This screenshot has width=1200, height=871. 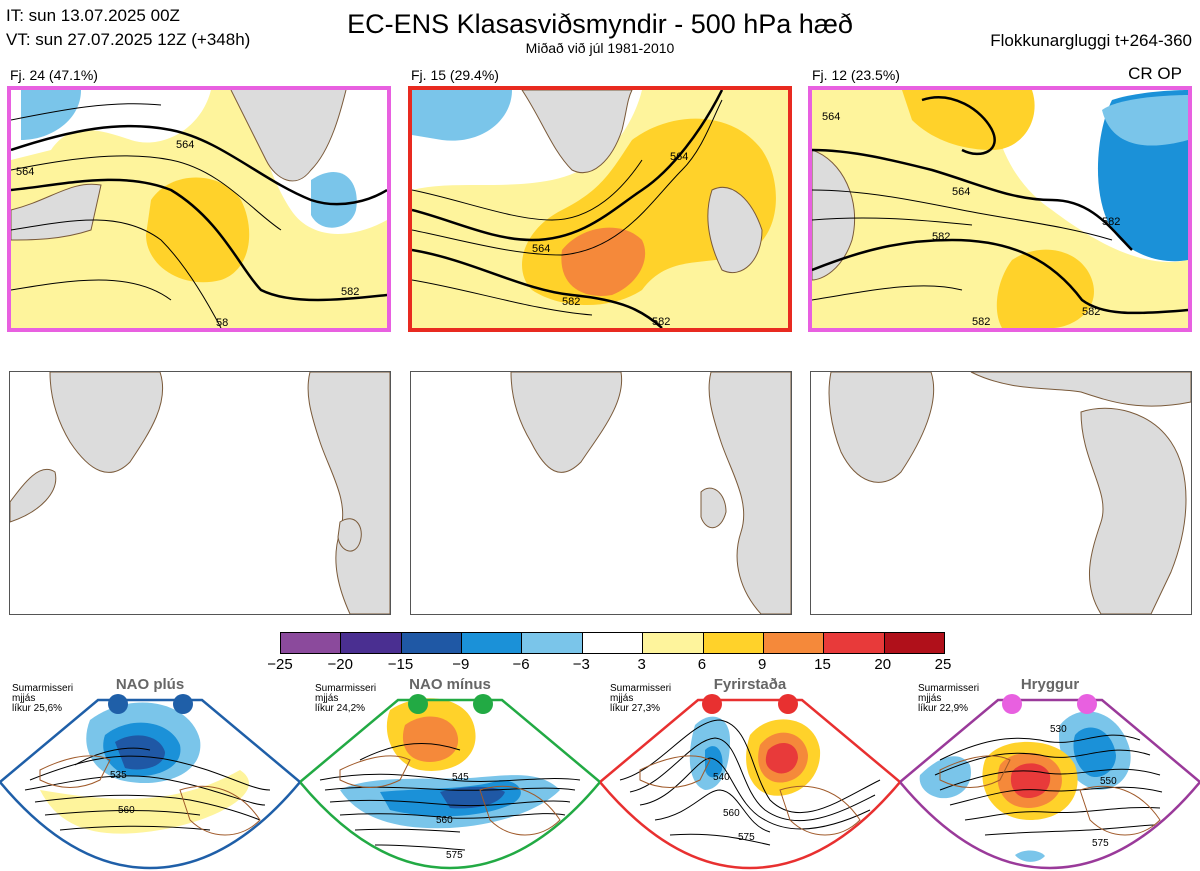 What do you see at coordinates (400, 664) in the screenshot?
I see `colorbar-tick-label: −15` at bounding box center [400, 664].